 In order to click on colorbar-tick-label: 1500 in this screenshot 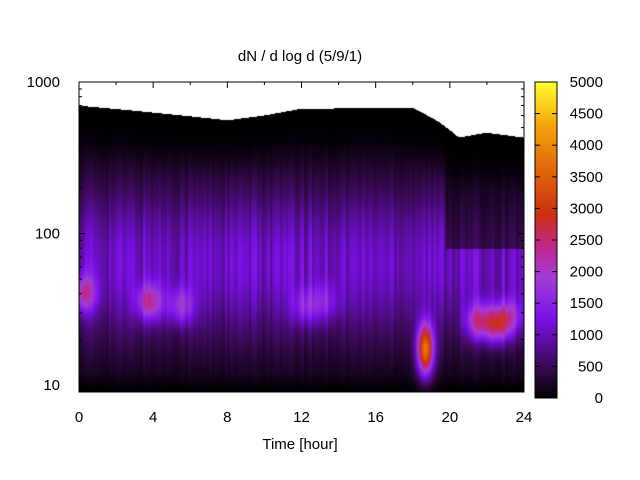, I will do `click(586, 303)`.